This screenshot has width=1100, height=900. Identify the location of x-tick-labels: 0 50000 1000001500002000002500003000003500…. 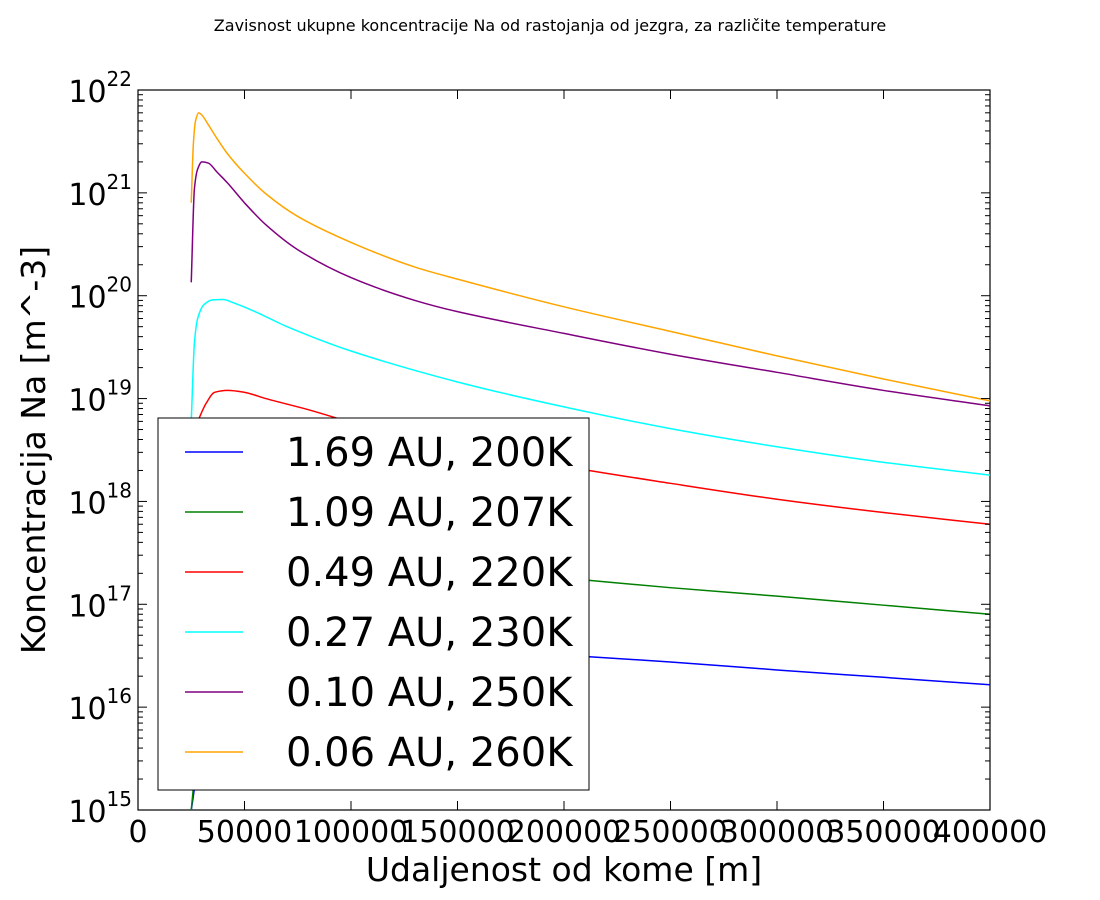
(587, 832).